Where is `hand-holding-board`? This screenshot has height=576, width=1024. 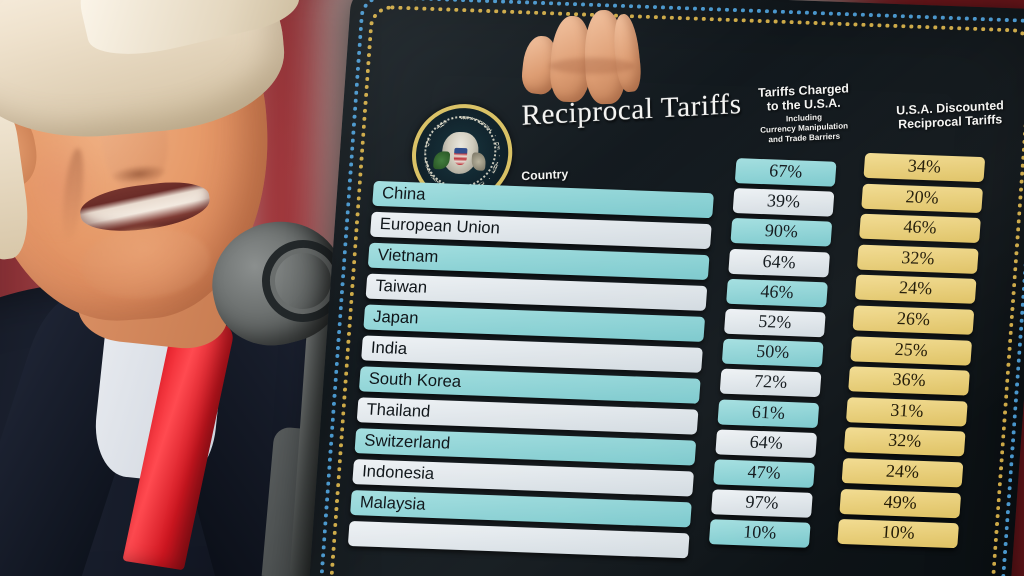
hand-holding-board is located at coordinates (579, 56).